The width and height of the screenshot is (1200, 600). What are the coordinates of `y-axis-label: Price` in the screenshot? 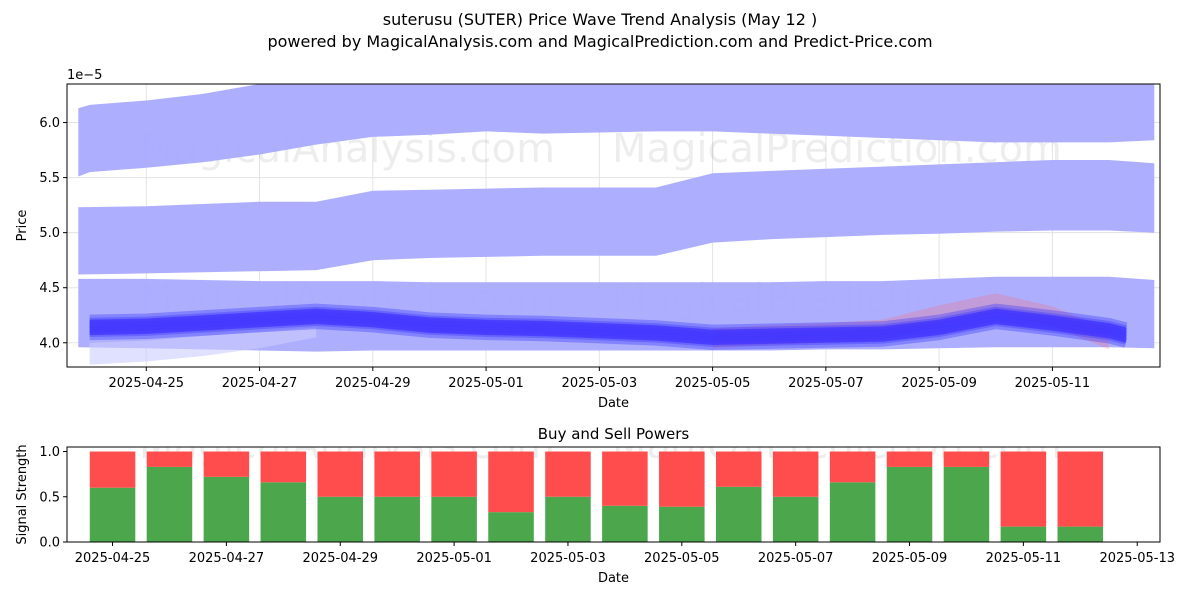 It's located at (22, 226).